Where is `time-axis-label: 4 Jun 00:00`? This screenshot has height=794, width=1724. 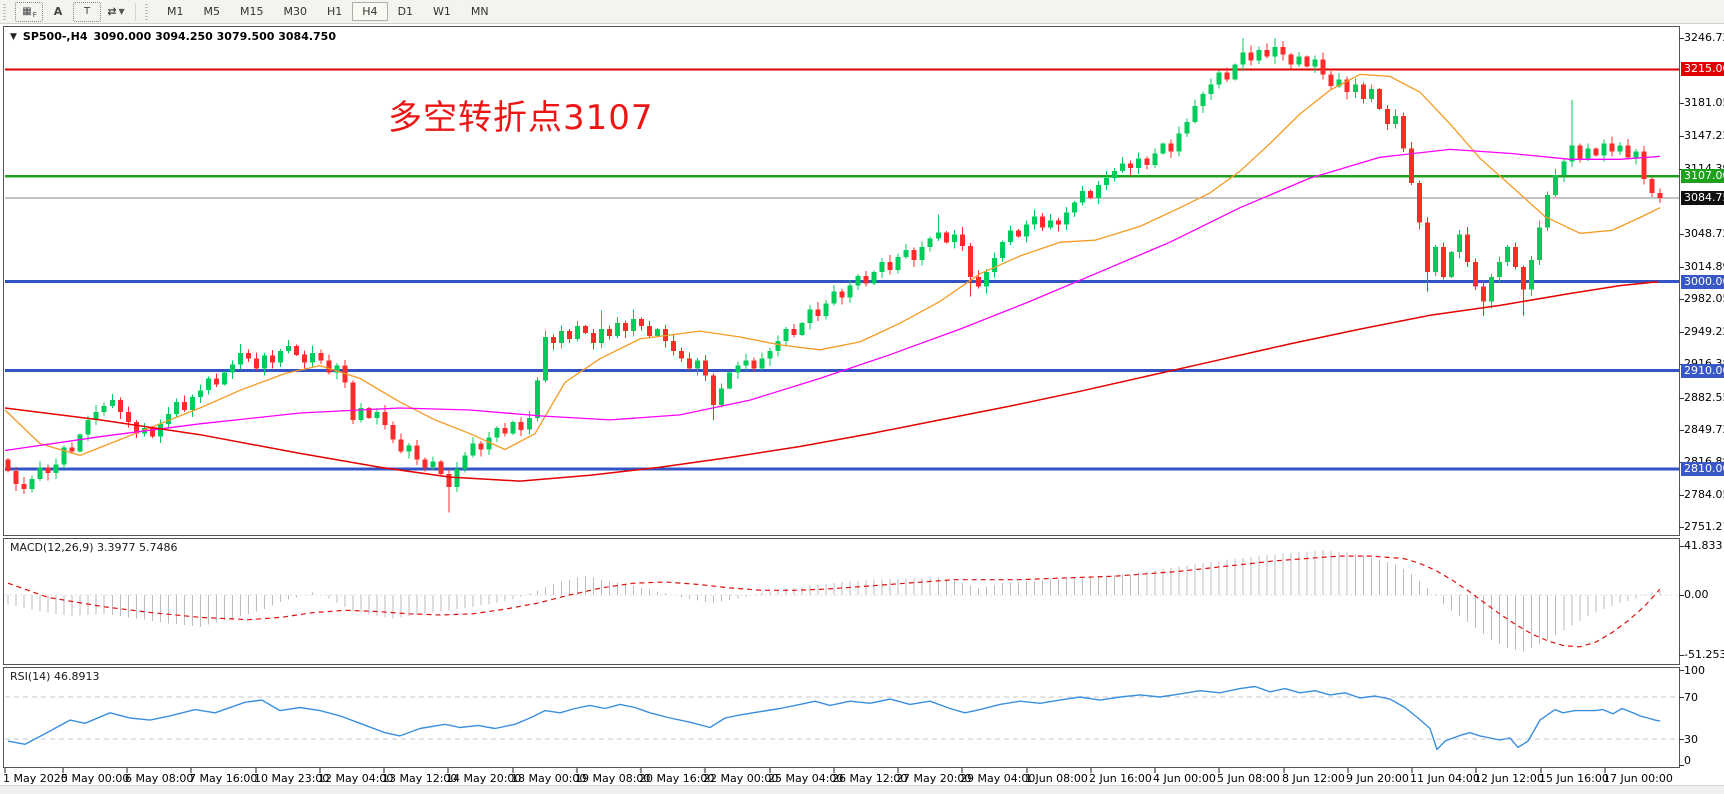
time-axis-label: 4 Jun 00:00 is located at coordinates (1184, 778).